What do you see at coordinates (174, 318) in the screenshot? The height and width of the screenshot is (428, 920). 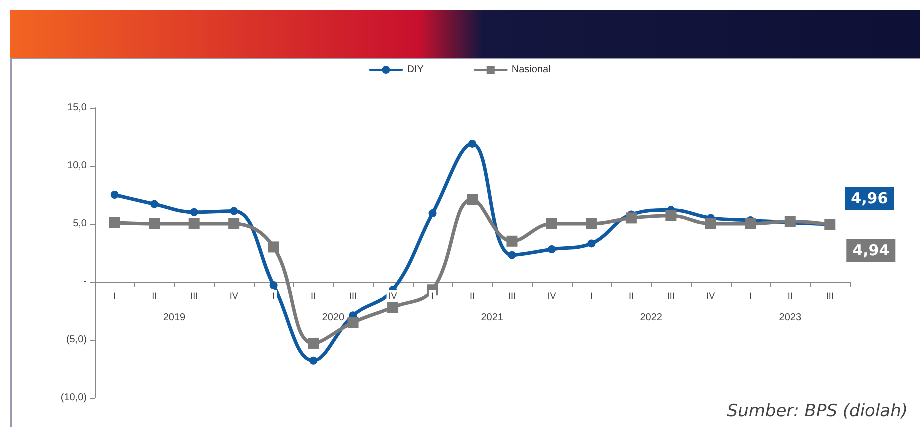 I see `annotation: 2019` at bounding box center [174, 318].